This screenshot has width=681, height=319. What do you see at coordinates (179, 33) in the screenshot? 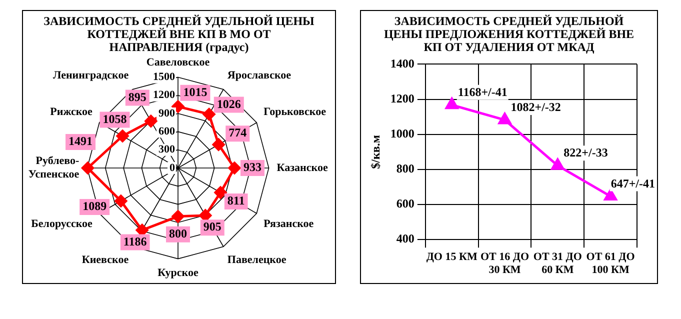
I see `chart-title: ЗАВИСИМОСТЬ СРЕДНЕЙ УДЕЛЬНОЙ ЦЕНЫ КОТТЕДЖЕЙ ВНЕ КП В МО ОТ НАПРАВЛЕНИЯ (градус)` at bounding box center [179, 33].